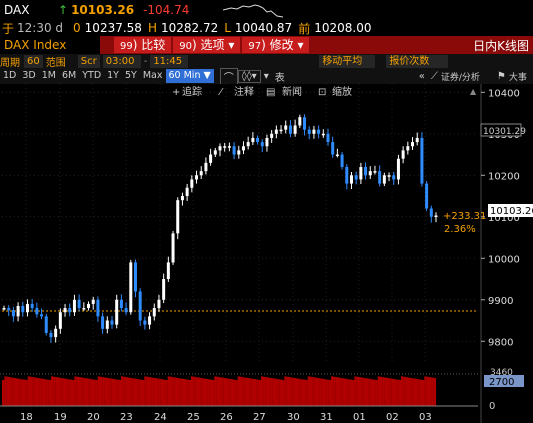 The image size is (533, 423). Describe the element at coordinates (189, 76) in the screenshot. I see `interval-select: 60 Min ▼` at that location.